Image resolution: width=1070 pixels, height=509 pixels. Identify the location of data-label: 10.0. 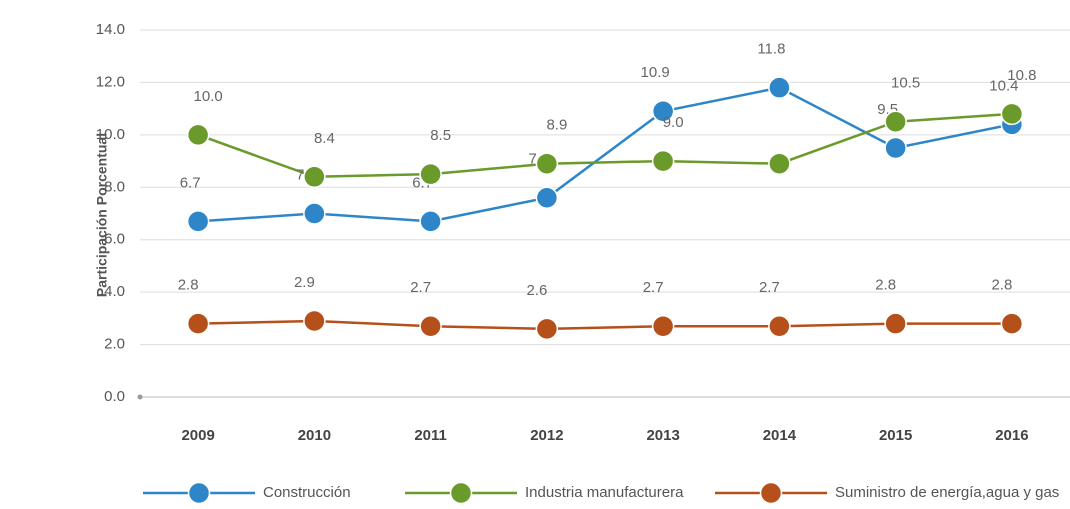
(208, 96).